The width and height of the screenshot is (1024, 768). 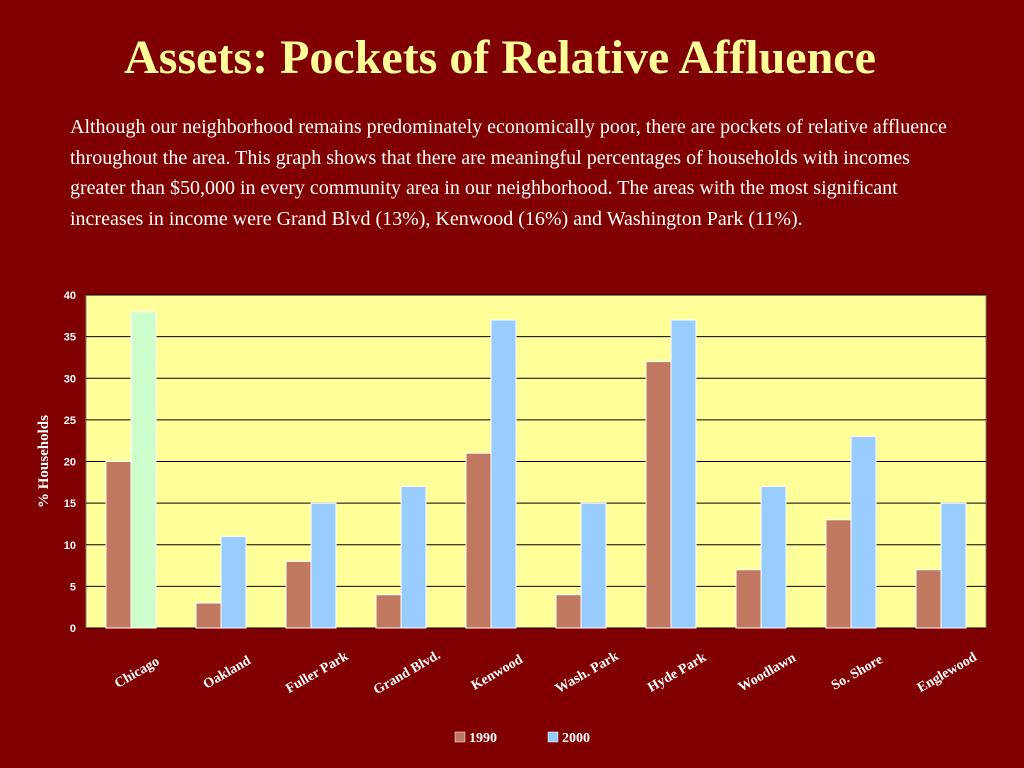 I want to click on bar-2000-fuller-park, so click(x=323, y=565).